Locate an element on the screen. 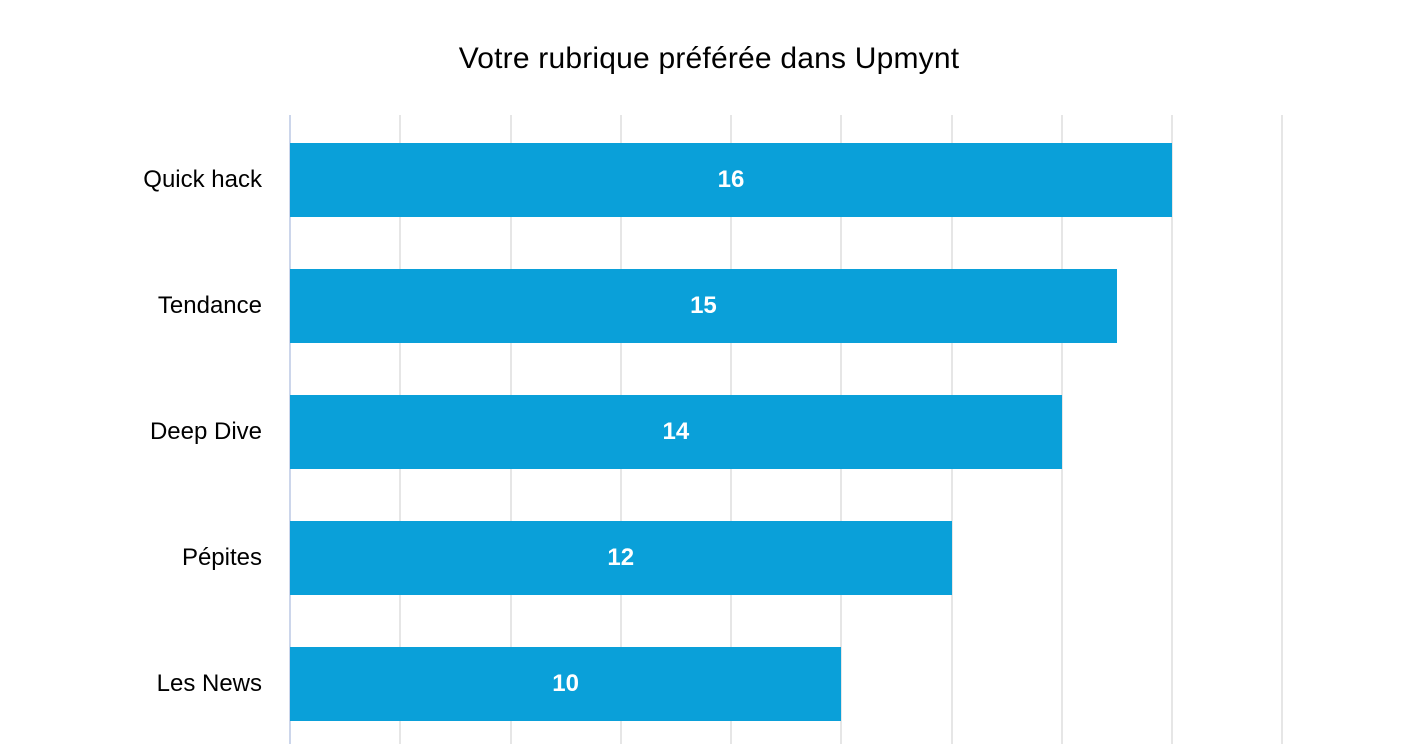 The width and height of the screenshot is (1418, 744). bar: 16 is located at coordinates (731, 180).